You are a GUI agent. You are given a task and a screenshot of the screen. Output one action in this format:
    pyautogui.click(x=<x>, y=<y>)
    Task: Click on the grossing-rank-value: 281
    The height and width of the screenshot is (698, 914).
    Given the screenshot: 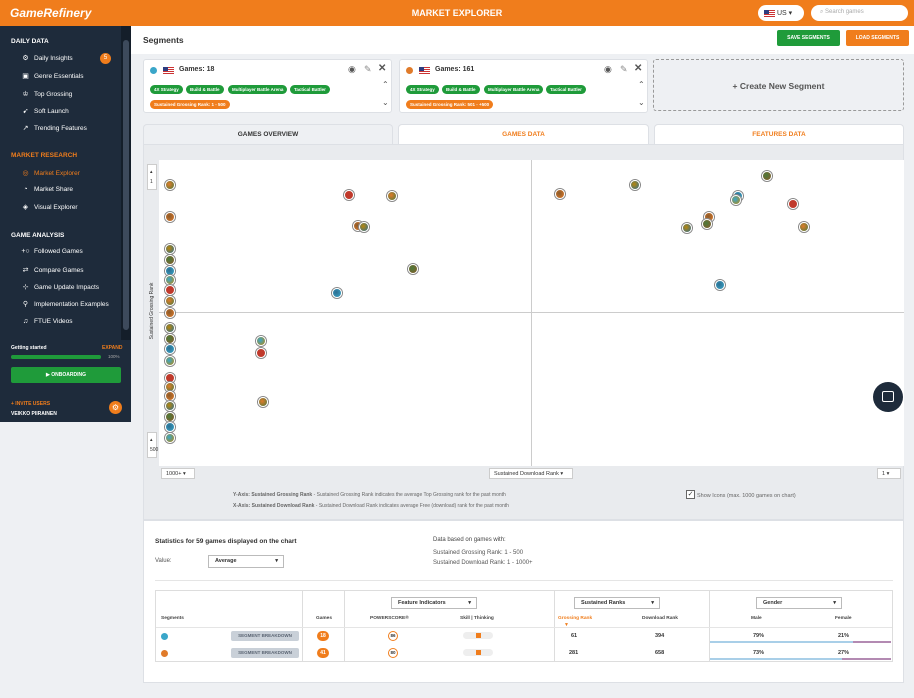 What is the action you would take?
    pyautogui.click(x=574, y=653)
    